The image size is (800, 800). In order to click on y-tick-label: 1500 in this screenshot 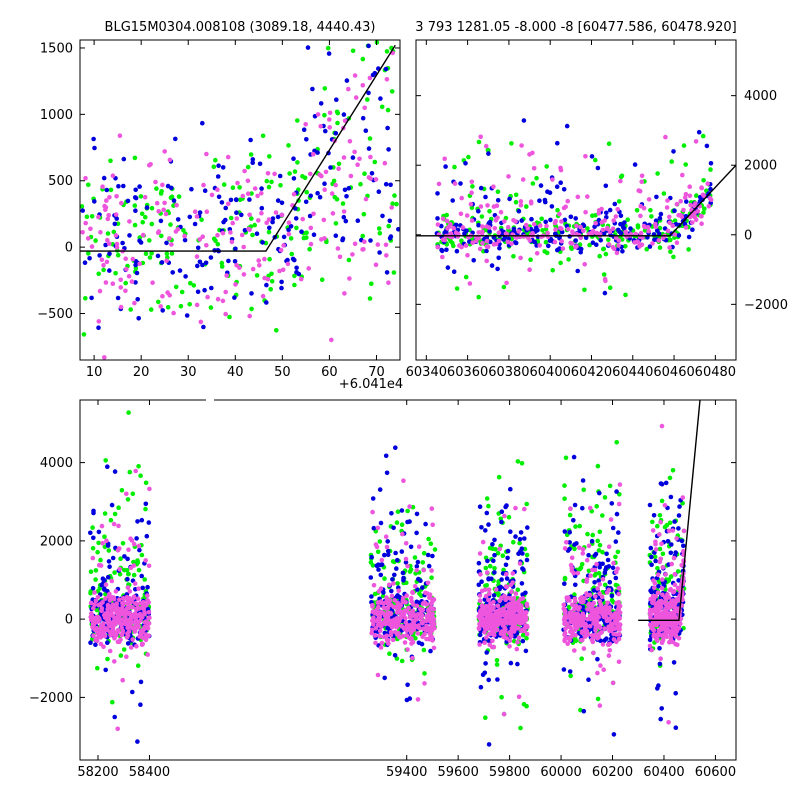, I will do `click(56, 48)`.